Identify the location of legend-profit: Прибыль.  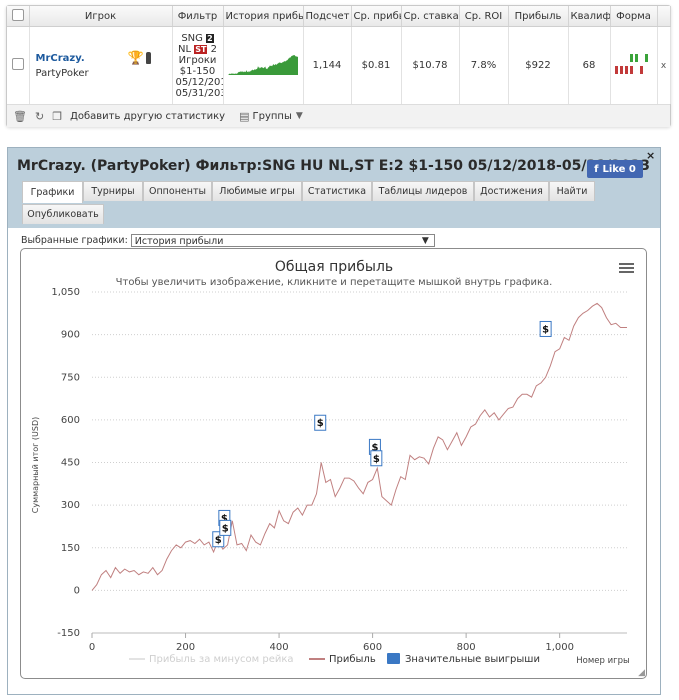
(352, 659).